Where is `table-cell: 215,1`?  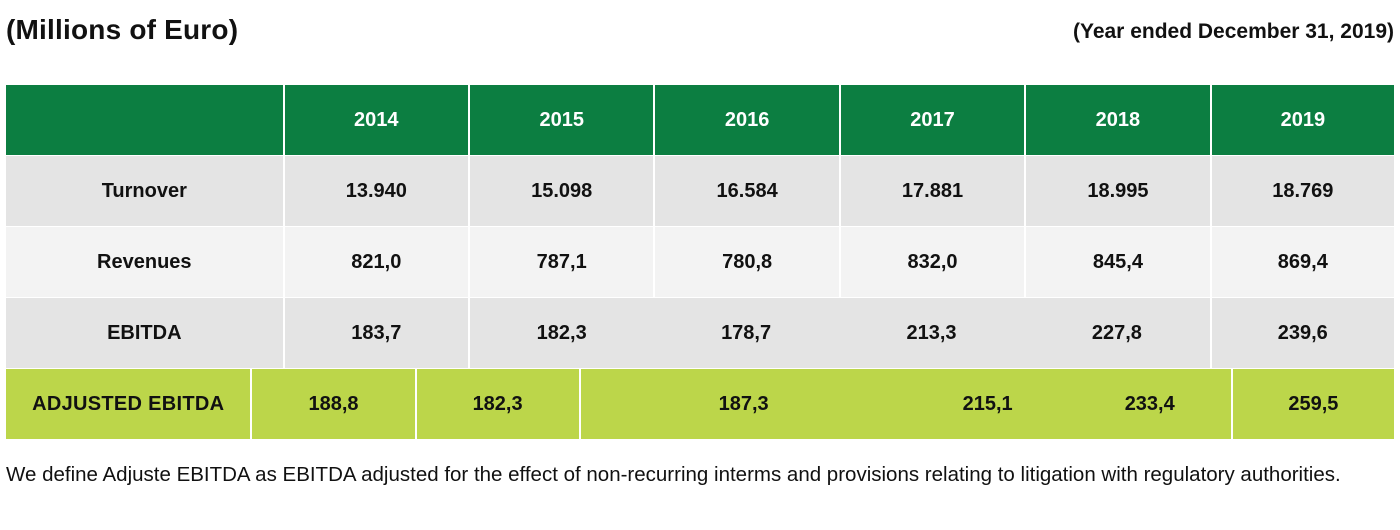 table-cell: 215,1 is located at coordinates (987, 404).